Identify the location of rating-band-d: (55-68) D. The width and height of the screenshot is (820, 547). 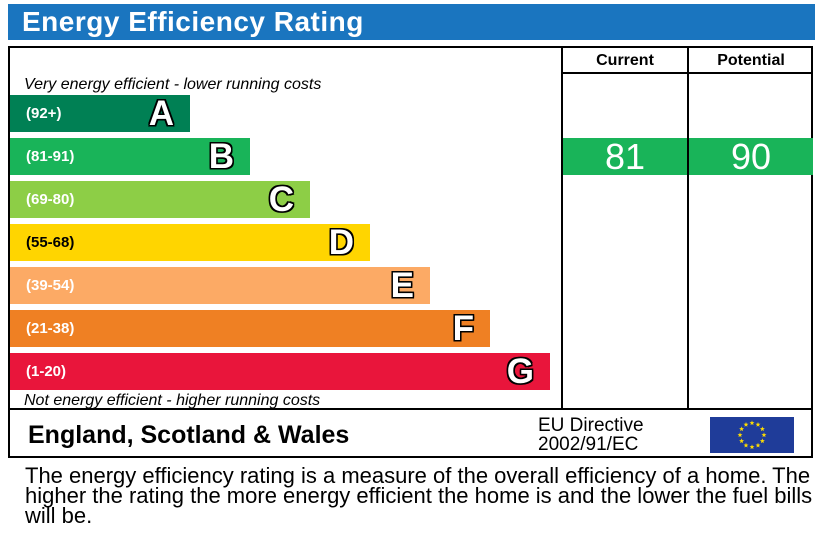
(190, 242).